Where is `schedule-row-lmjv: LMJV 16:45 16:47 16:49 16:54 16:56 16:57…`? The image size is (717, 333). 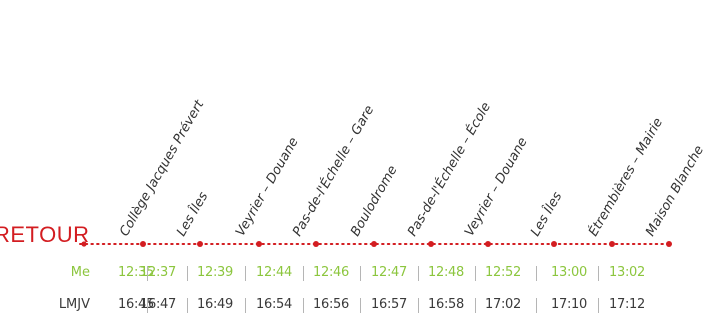 schedule-row-lmjv: LMJV 16:45 16:47 16:49 16:54 16:56 16:57… is located at coordinates (358, 305).